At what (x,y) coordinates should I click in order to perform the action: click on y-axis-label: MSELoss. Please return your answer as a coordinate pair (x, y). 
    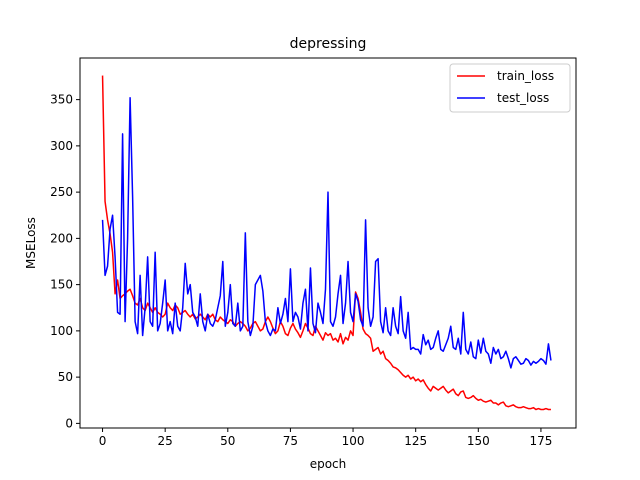
    Looking at the image, I should click on (31, 243).